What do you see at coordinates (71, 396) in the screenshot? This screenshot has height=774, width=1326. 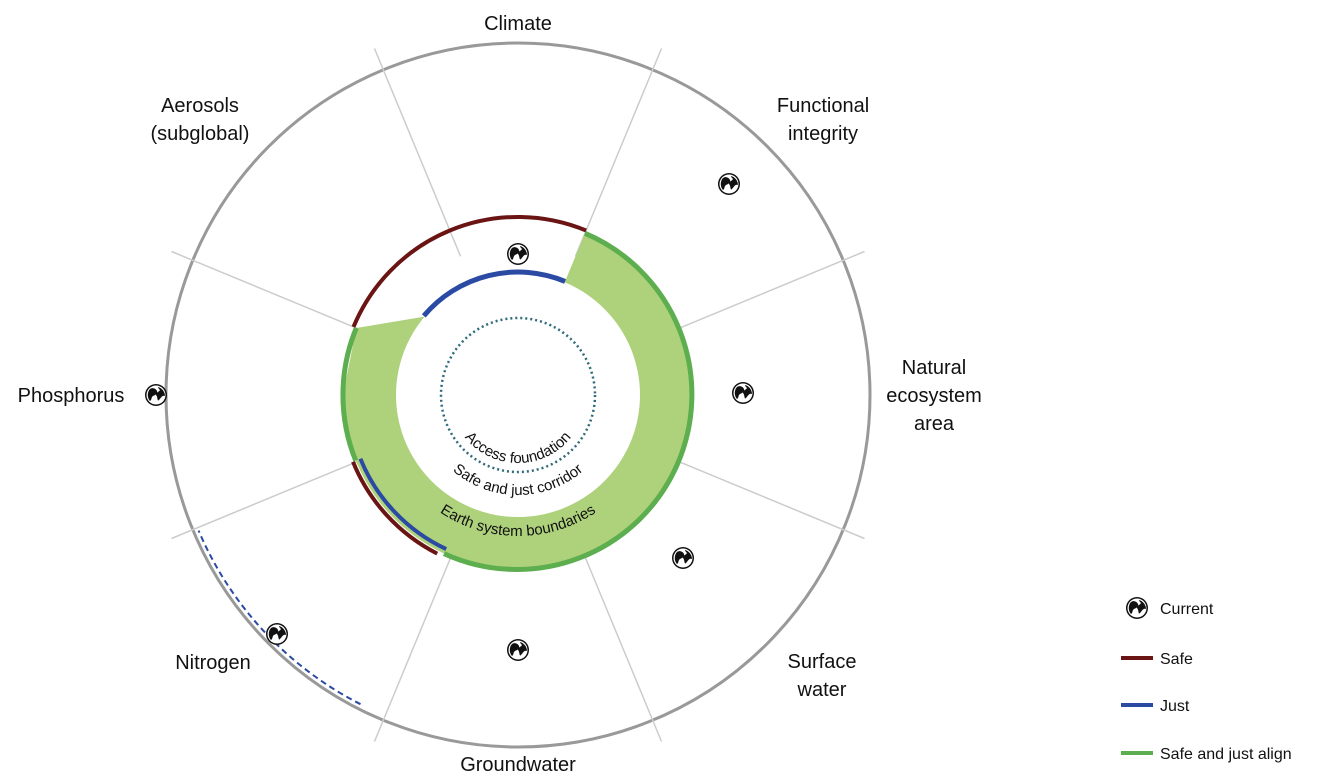 I see `segment-label-phosphorus: Phosphorus` at bounding box center [71, 396].